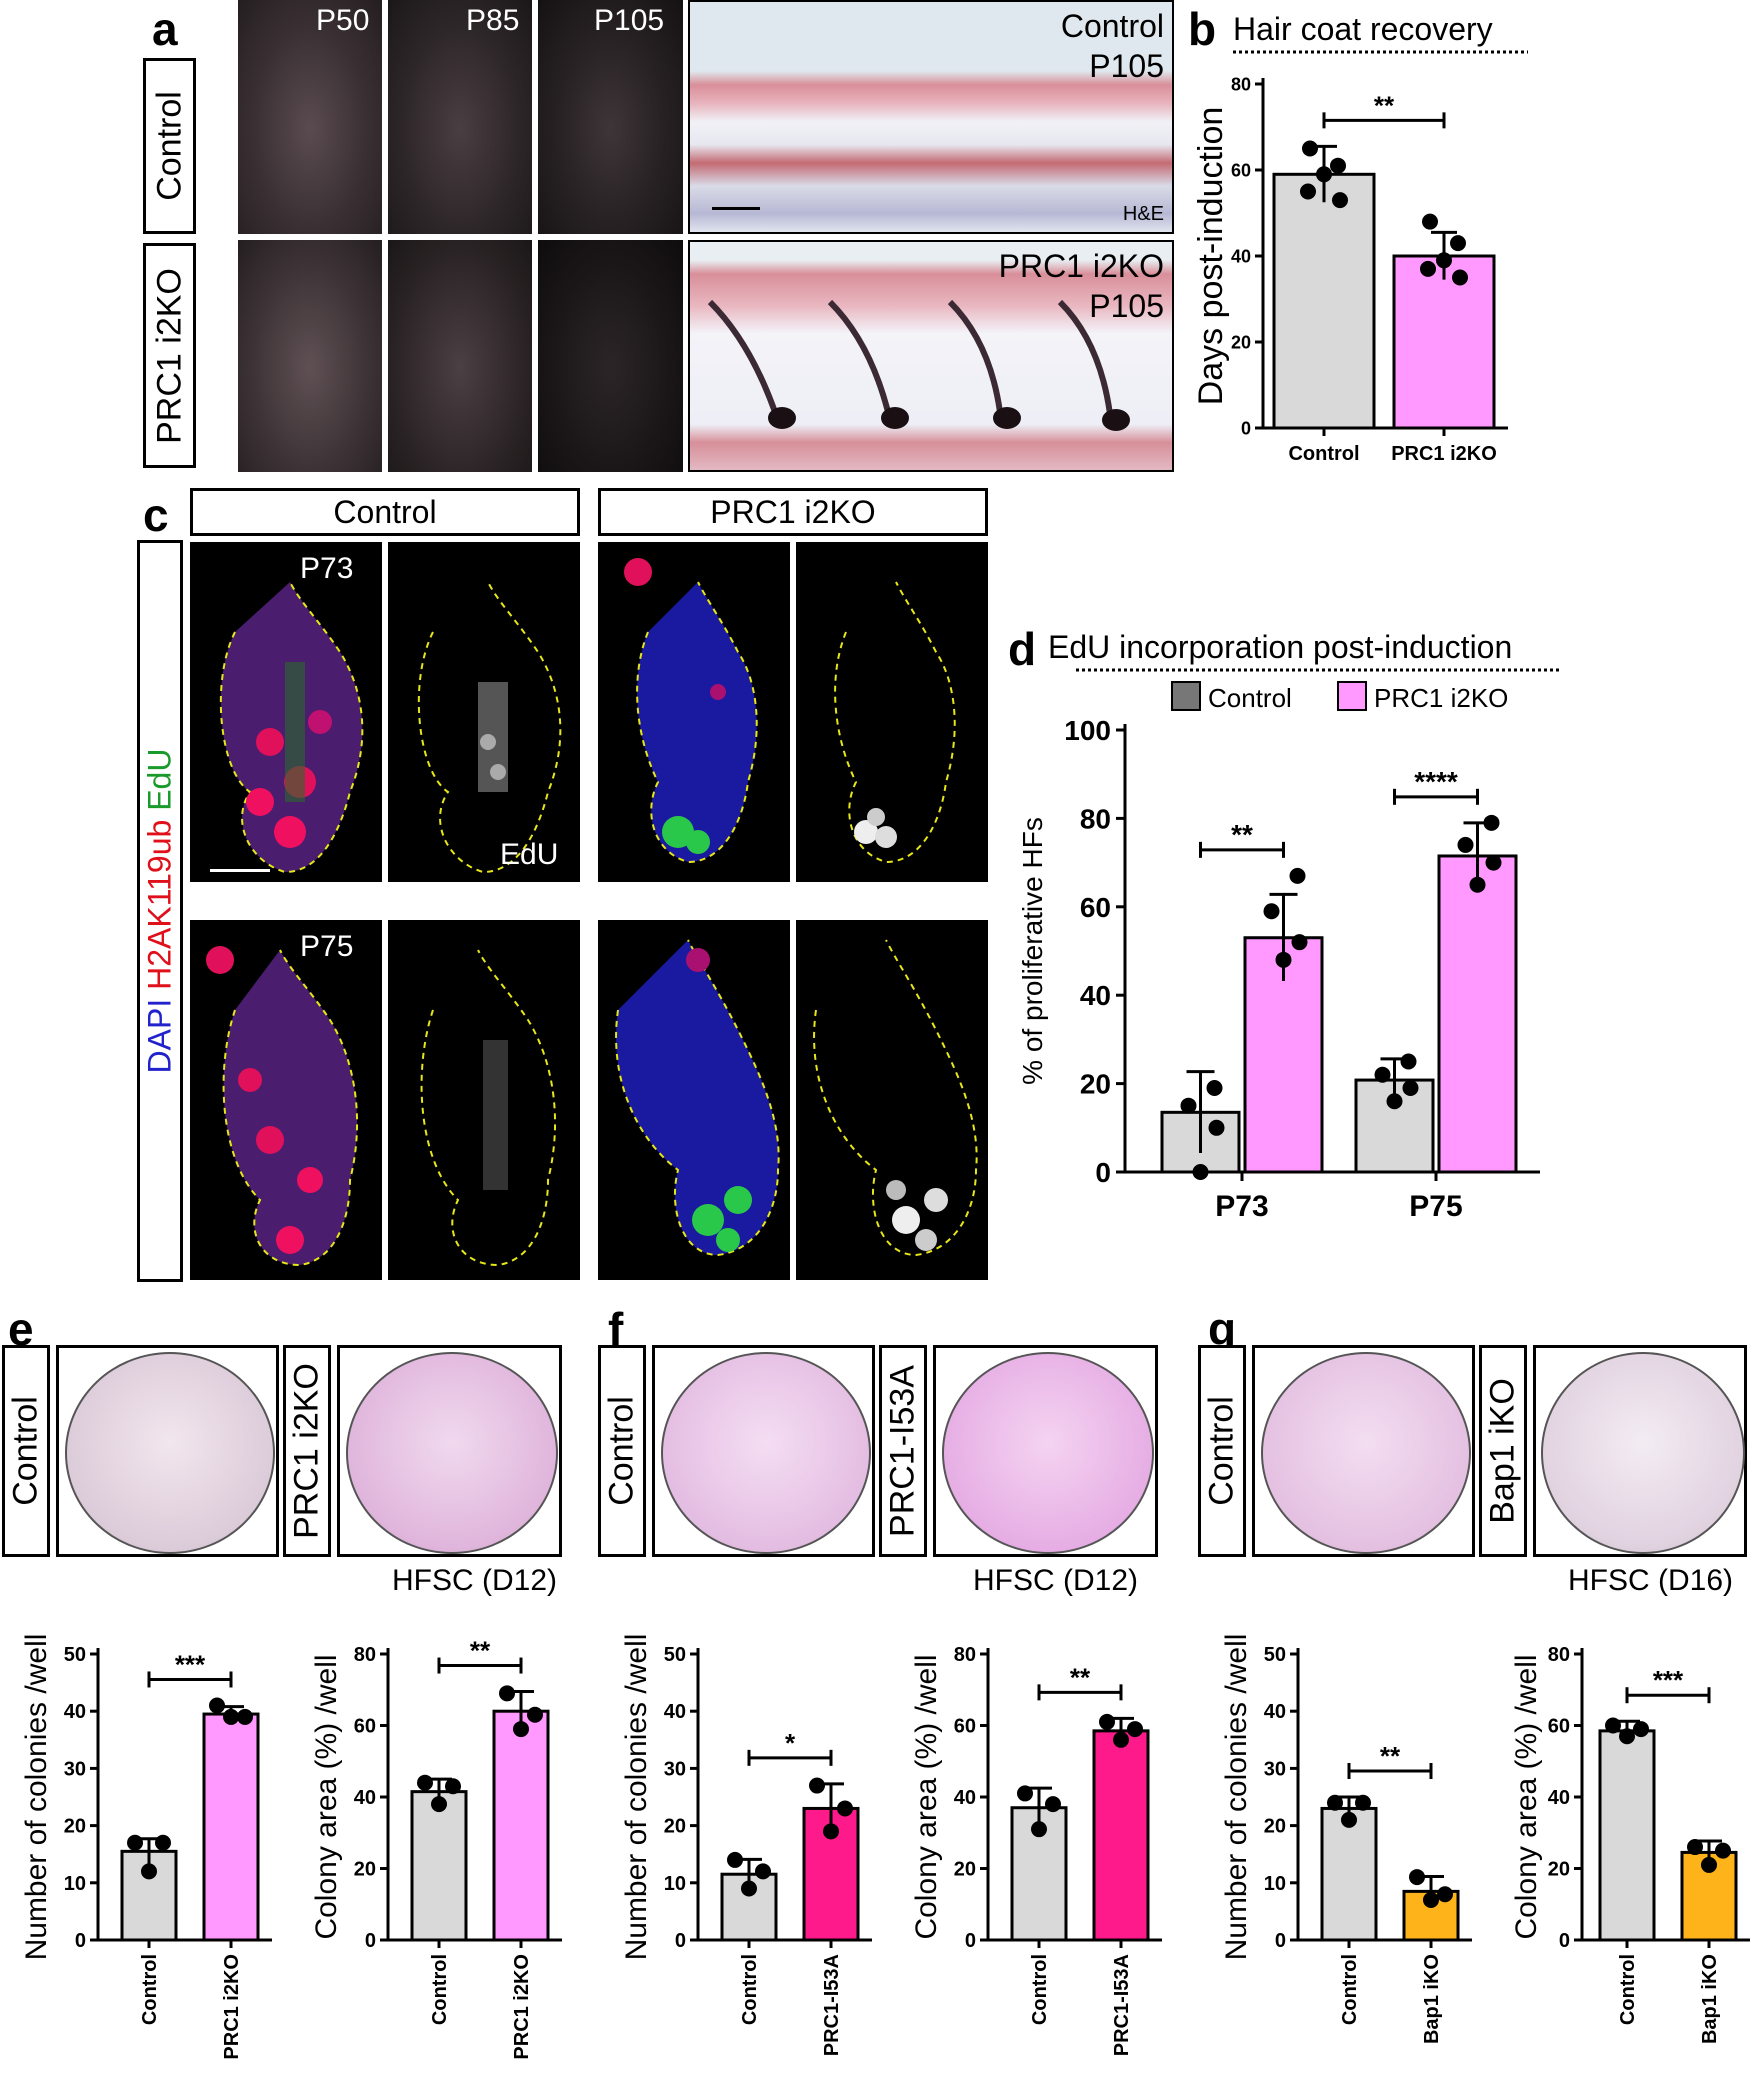 The height and width of the screenshot is (2082, 1750). I want to click on histology-ko-title: PRC1 i2KO, so click(1081, 266).